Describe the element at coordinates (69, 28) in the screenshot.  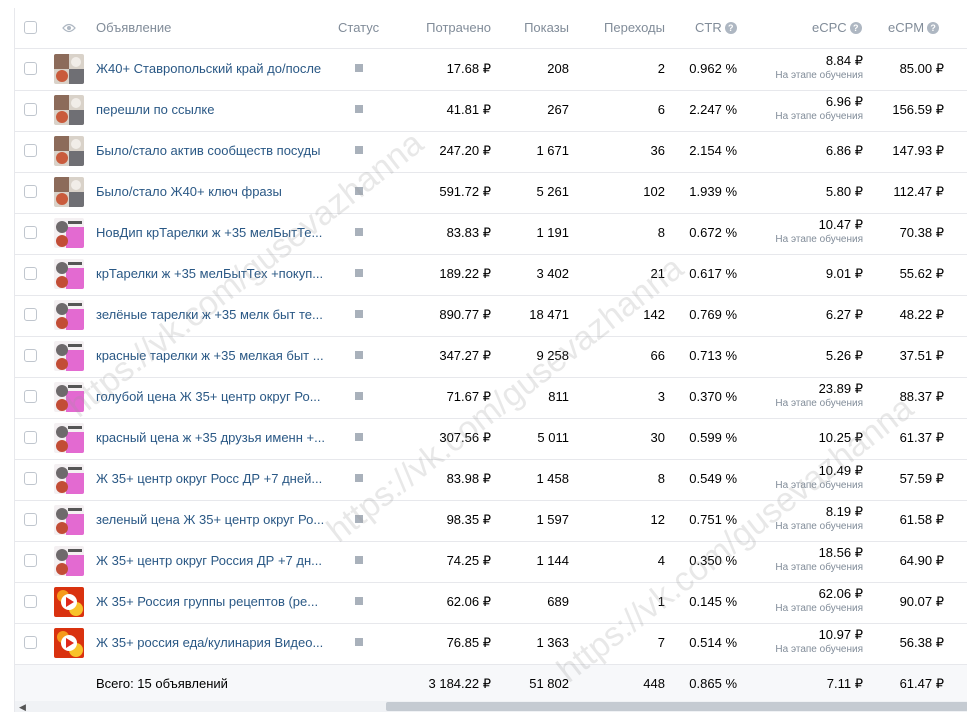
I see `eye-icon` at that location.